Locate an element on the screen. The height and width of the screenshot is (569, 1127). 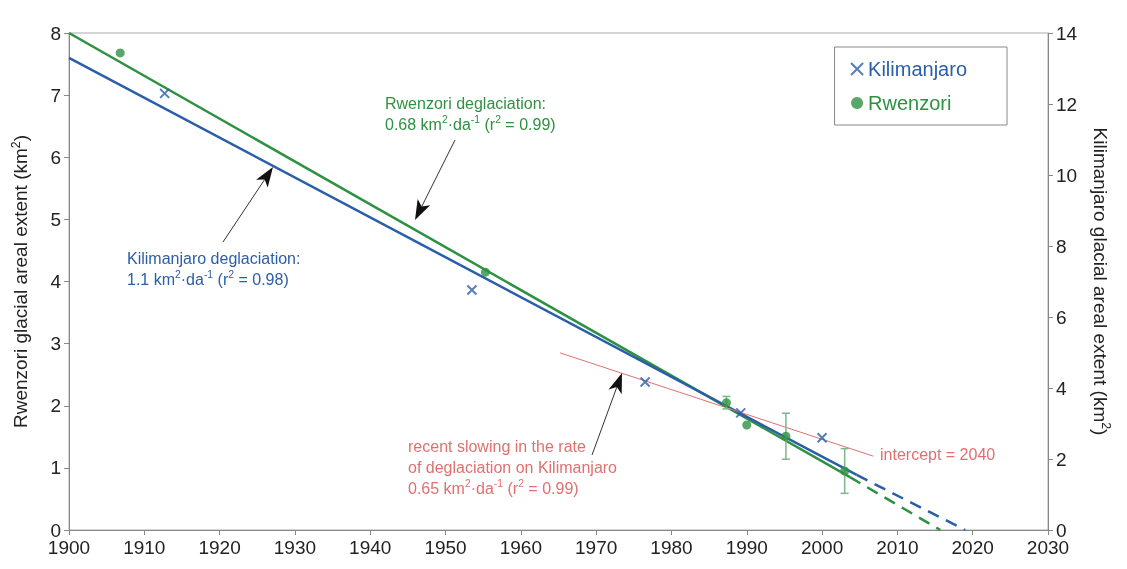
x-tick-label: 1970 is located at coordinates (596, 547).